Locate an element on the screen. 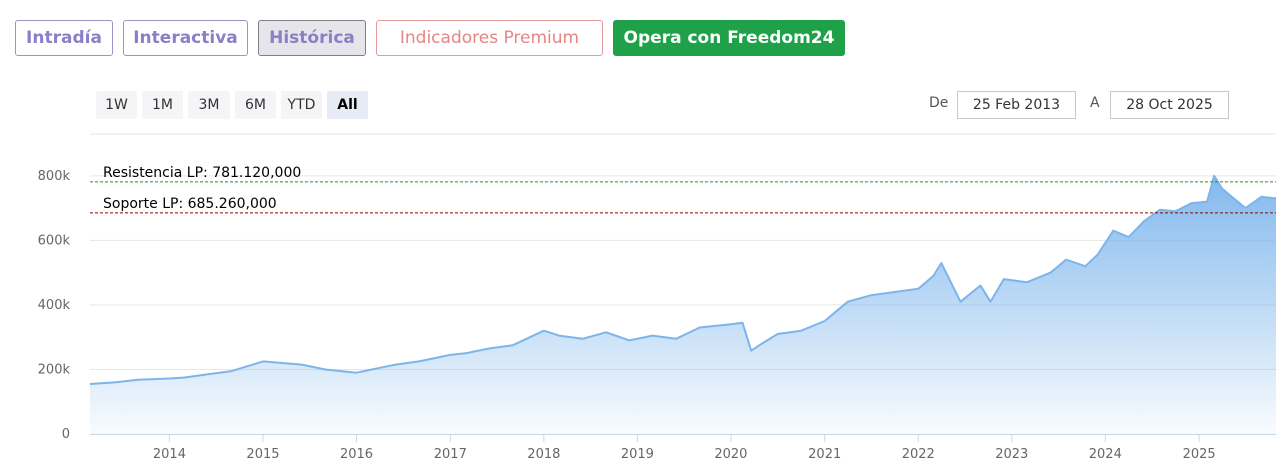 This screenshot has height=471, width=1281. range-1m-button: 1M is located at coordinates (162, 105).